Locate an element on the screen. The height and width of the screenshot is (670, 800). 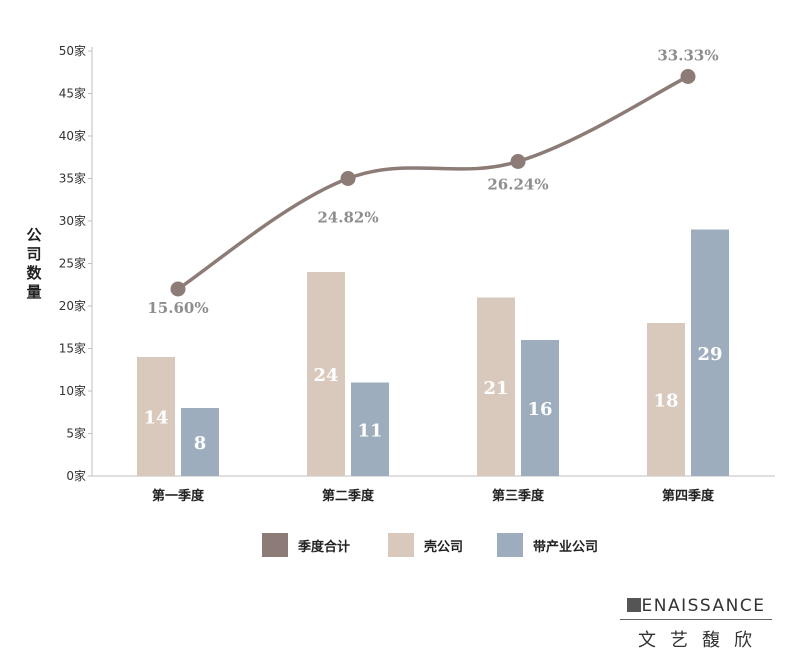
bar-industry-value-label: 8 is located at coordinates (200, 443).